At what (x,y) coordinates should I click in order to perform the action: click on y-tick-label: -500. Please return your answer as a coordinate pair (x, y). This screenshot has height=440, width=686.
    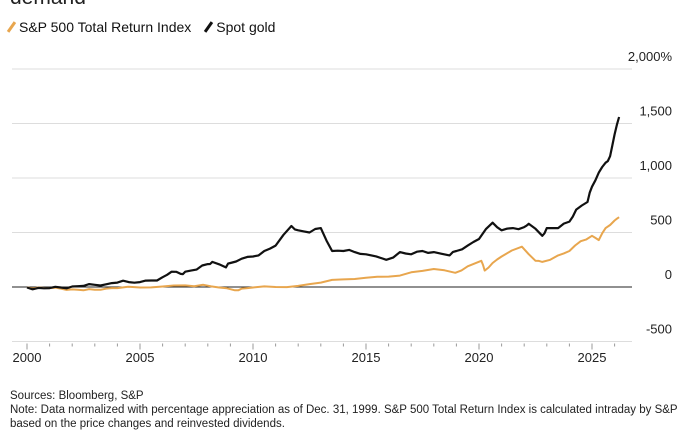
    Looking at the image, I should click on (659, 329).